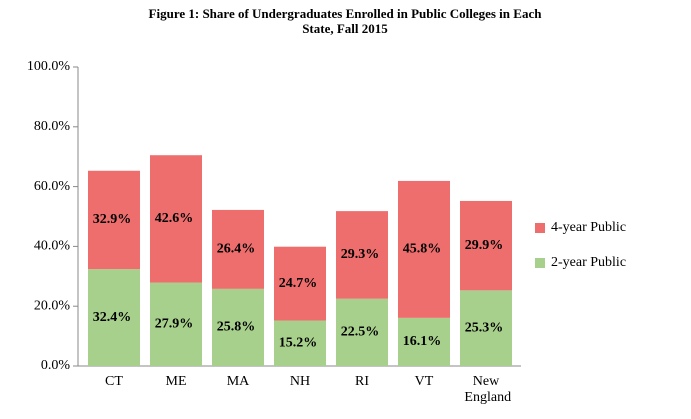  Describe the element at coordinates (56, 365) in the screenshot. I see `y-tick-label: 0.0%` at that location.